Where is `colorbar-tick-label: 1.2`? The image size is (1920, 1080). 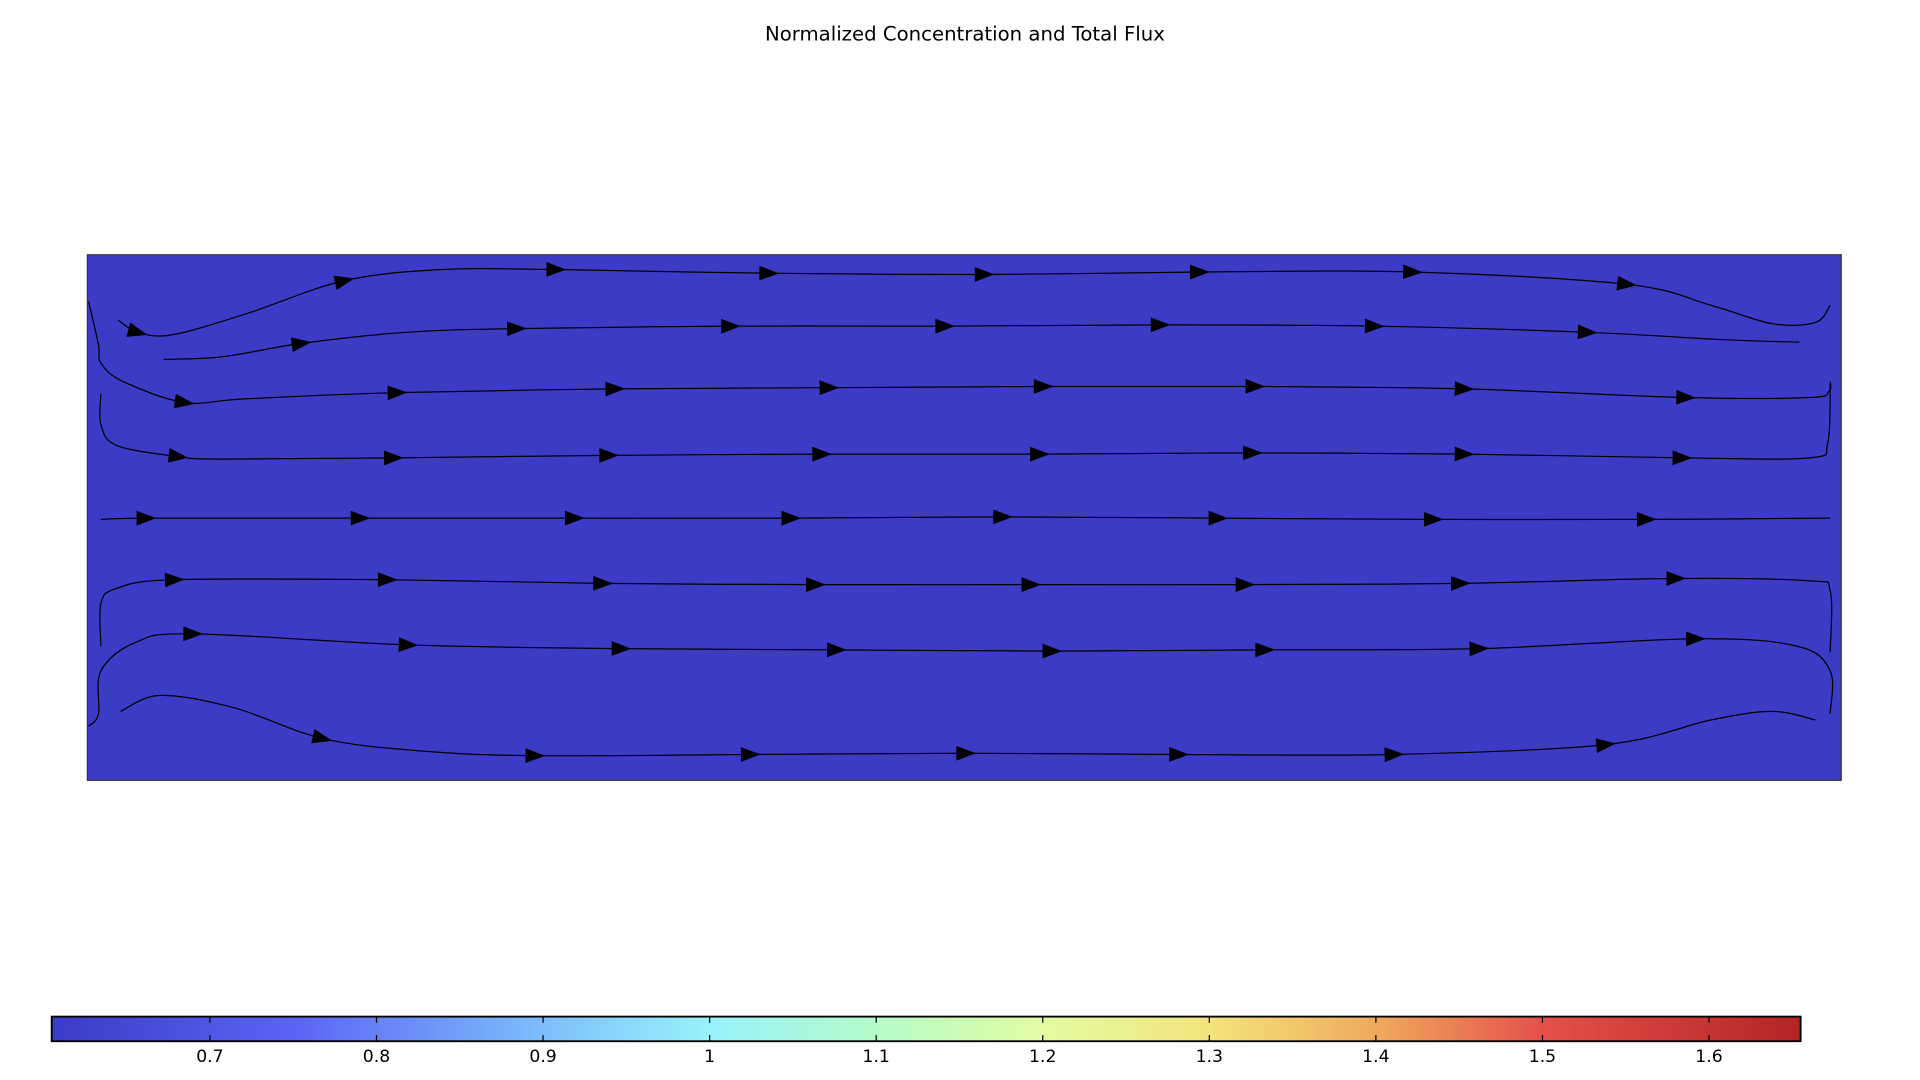 colorbar-tick-label: 1.2 is located at coordinates (1042, 1057).